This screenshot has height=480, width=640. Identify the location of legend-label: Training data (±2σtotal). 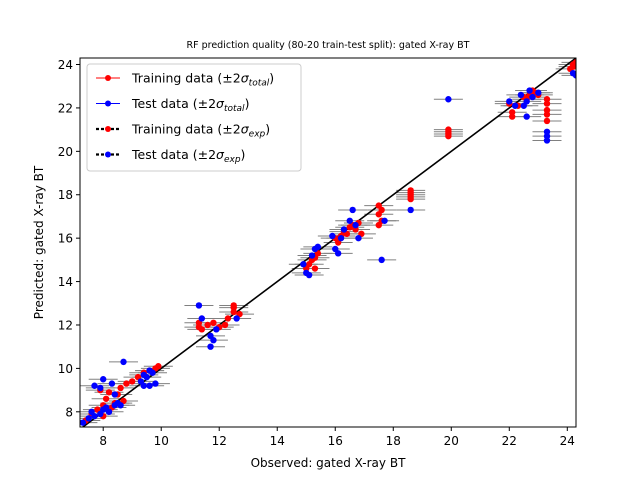
(202, 80).